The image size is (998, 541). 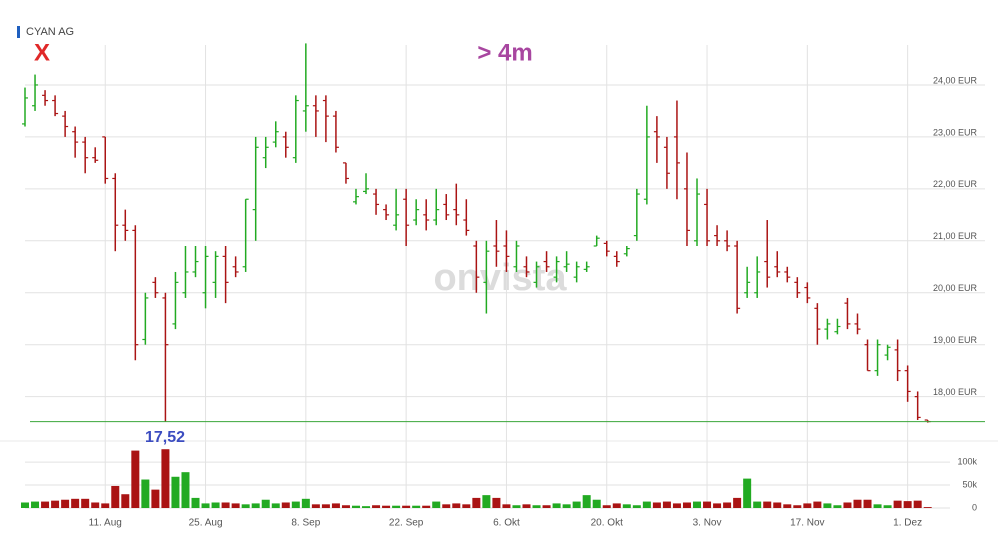 What do you see at coordinates (18, 32) in the screenshot?
I see `title-marker` at bounding box center [18, 32].